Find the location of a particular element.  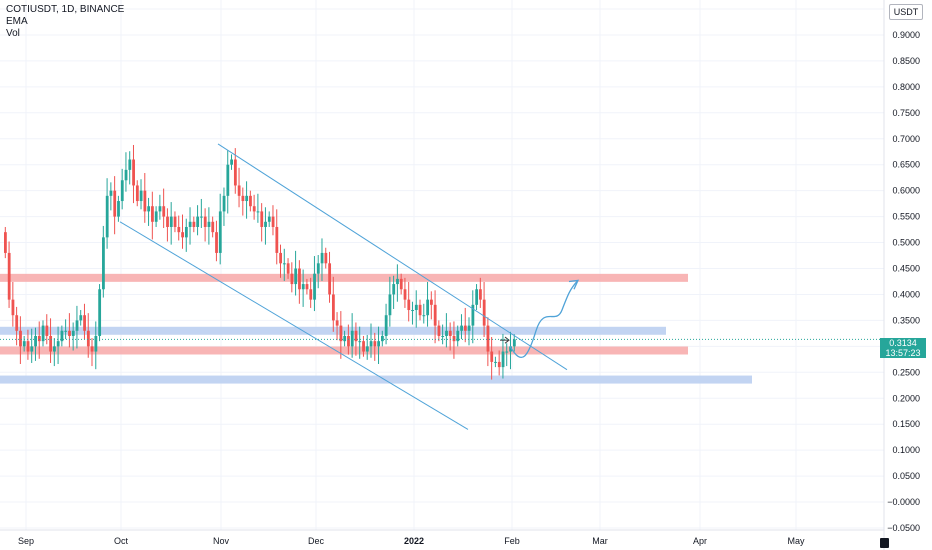

price-tick-label: 0.3500 is located at coordinates (906, 320).